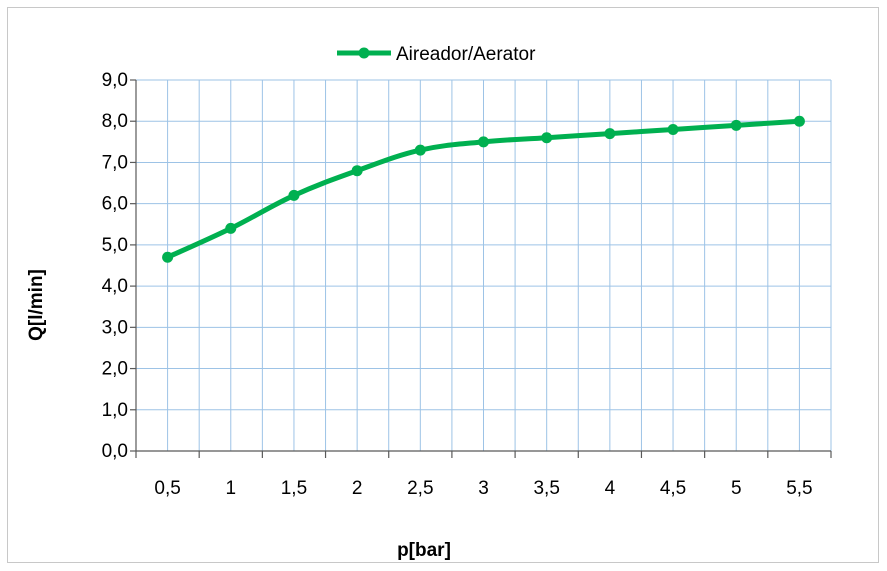 The height and width of the screenshot is (571, 887). What do you see at coordinates (420, 488) in the screenshot?
I see `x-tick-label: 2,5` at bounding box center [420, 488].